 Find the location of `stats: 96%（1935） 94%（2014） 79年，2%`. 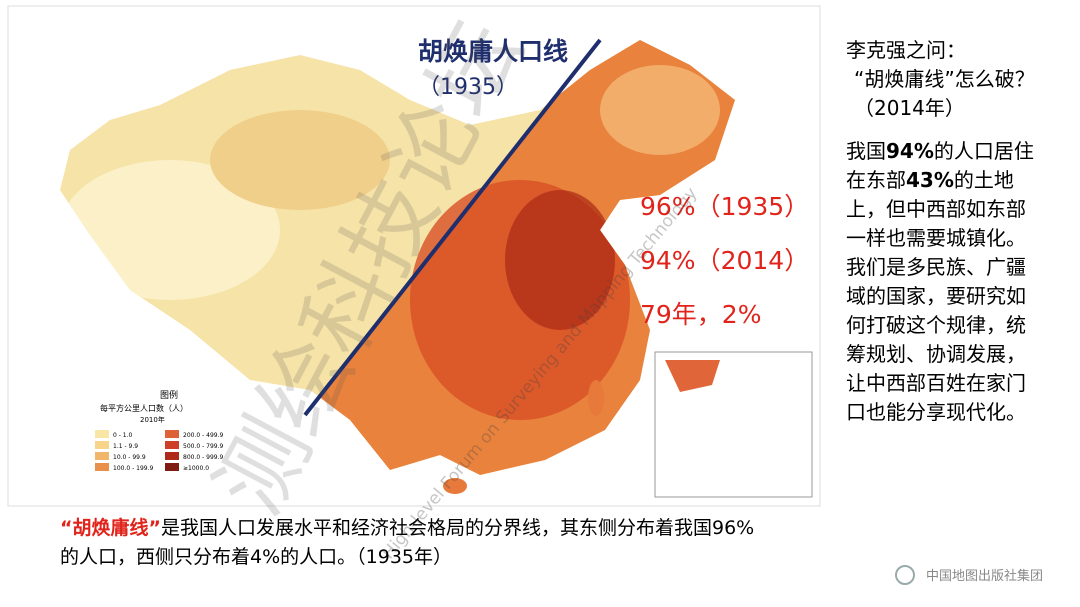

stats: 96%（1935） 94%（2014） 79年，2% is located at coordinates (724, 260).